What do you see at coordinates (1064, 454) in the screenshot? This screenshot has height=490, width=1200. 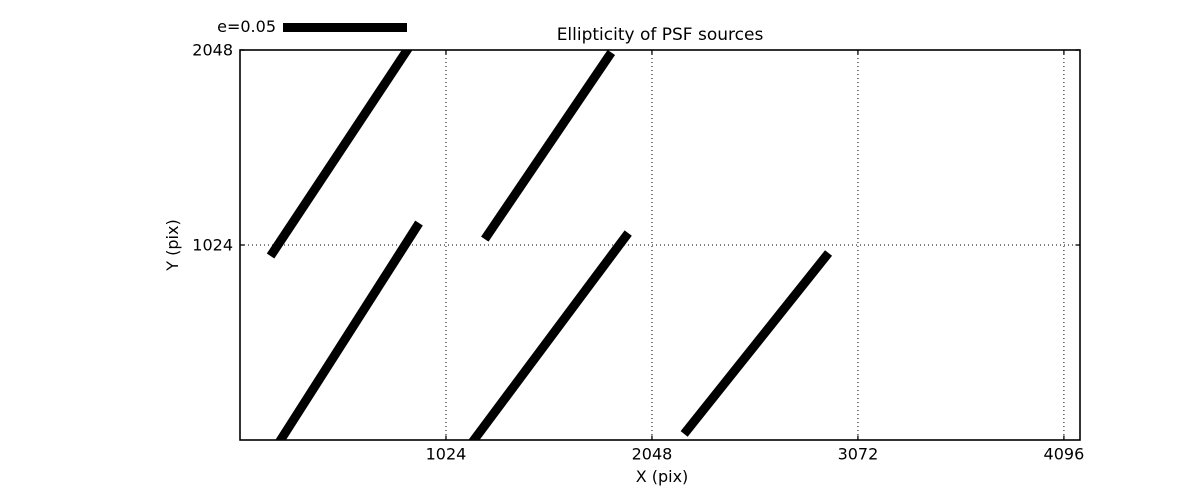 I see `x-tick-label-4096: 4096` at bounding box center [1064, 454].